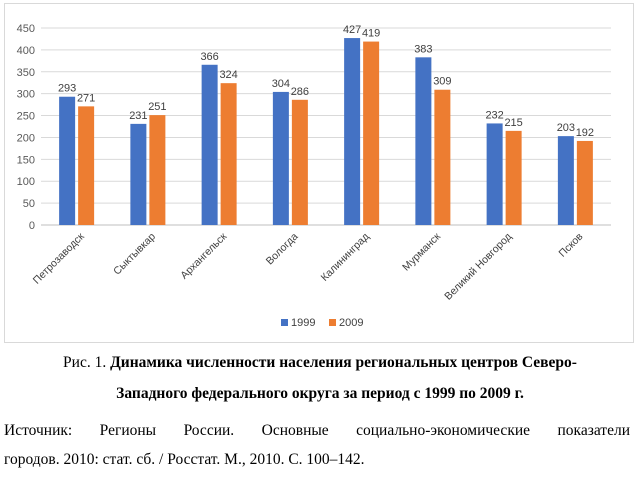 This screenshot has width=640, height=478. I want to click on x-tick-label: Архангельск, so click(203, 255).